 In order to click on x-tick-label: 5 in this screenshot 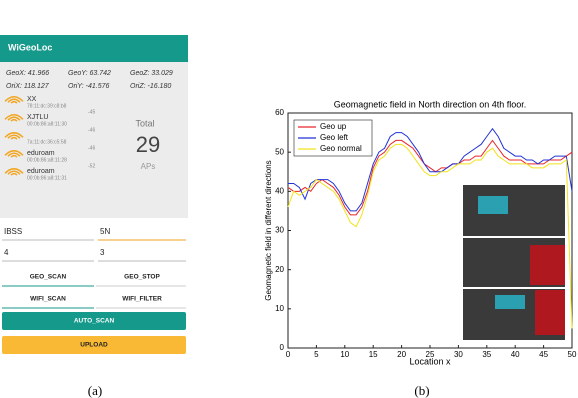, I will do `click(316, 354)`.